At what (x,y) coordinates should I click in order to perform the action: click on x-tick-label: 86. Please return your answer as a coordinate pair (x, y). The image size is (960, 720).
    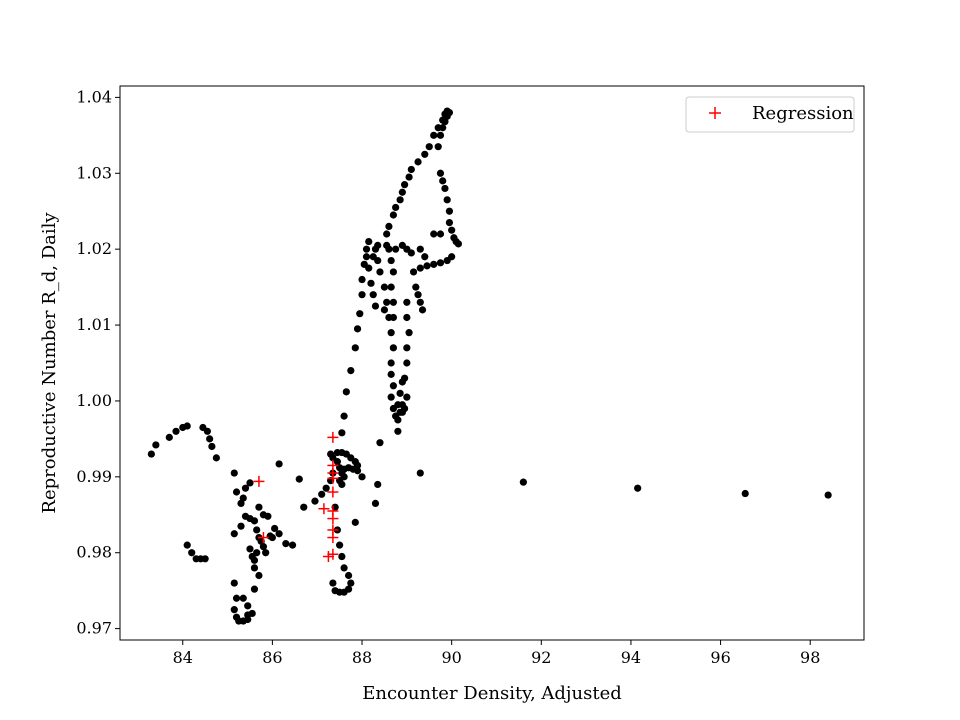
    Looking at the image, I should click on (272, 657).